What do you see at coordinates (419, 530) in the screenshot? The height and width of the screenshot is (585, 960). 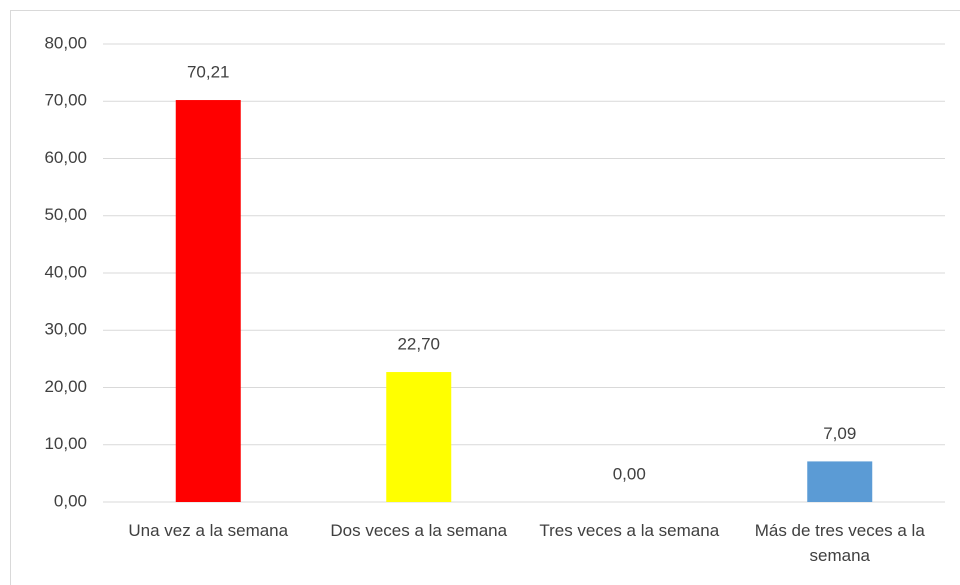 I see `x-tick-label: Dos veces a la semana` at bounding box center [419, 530].